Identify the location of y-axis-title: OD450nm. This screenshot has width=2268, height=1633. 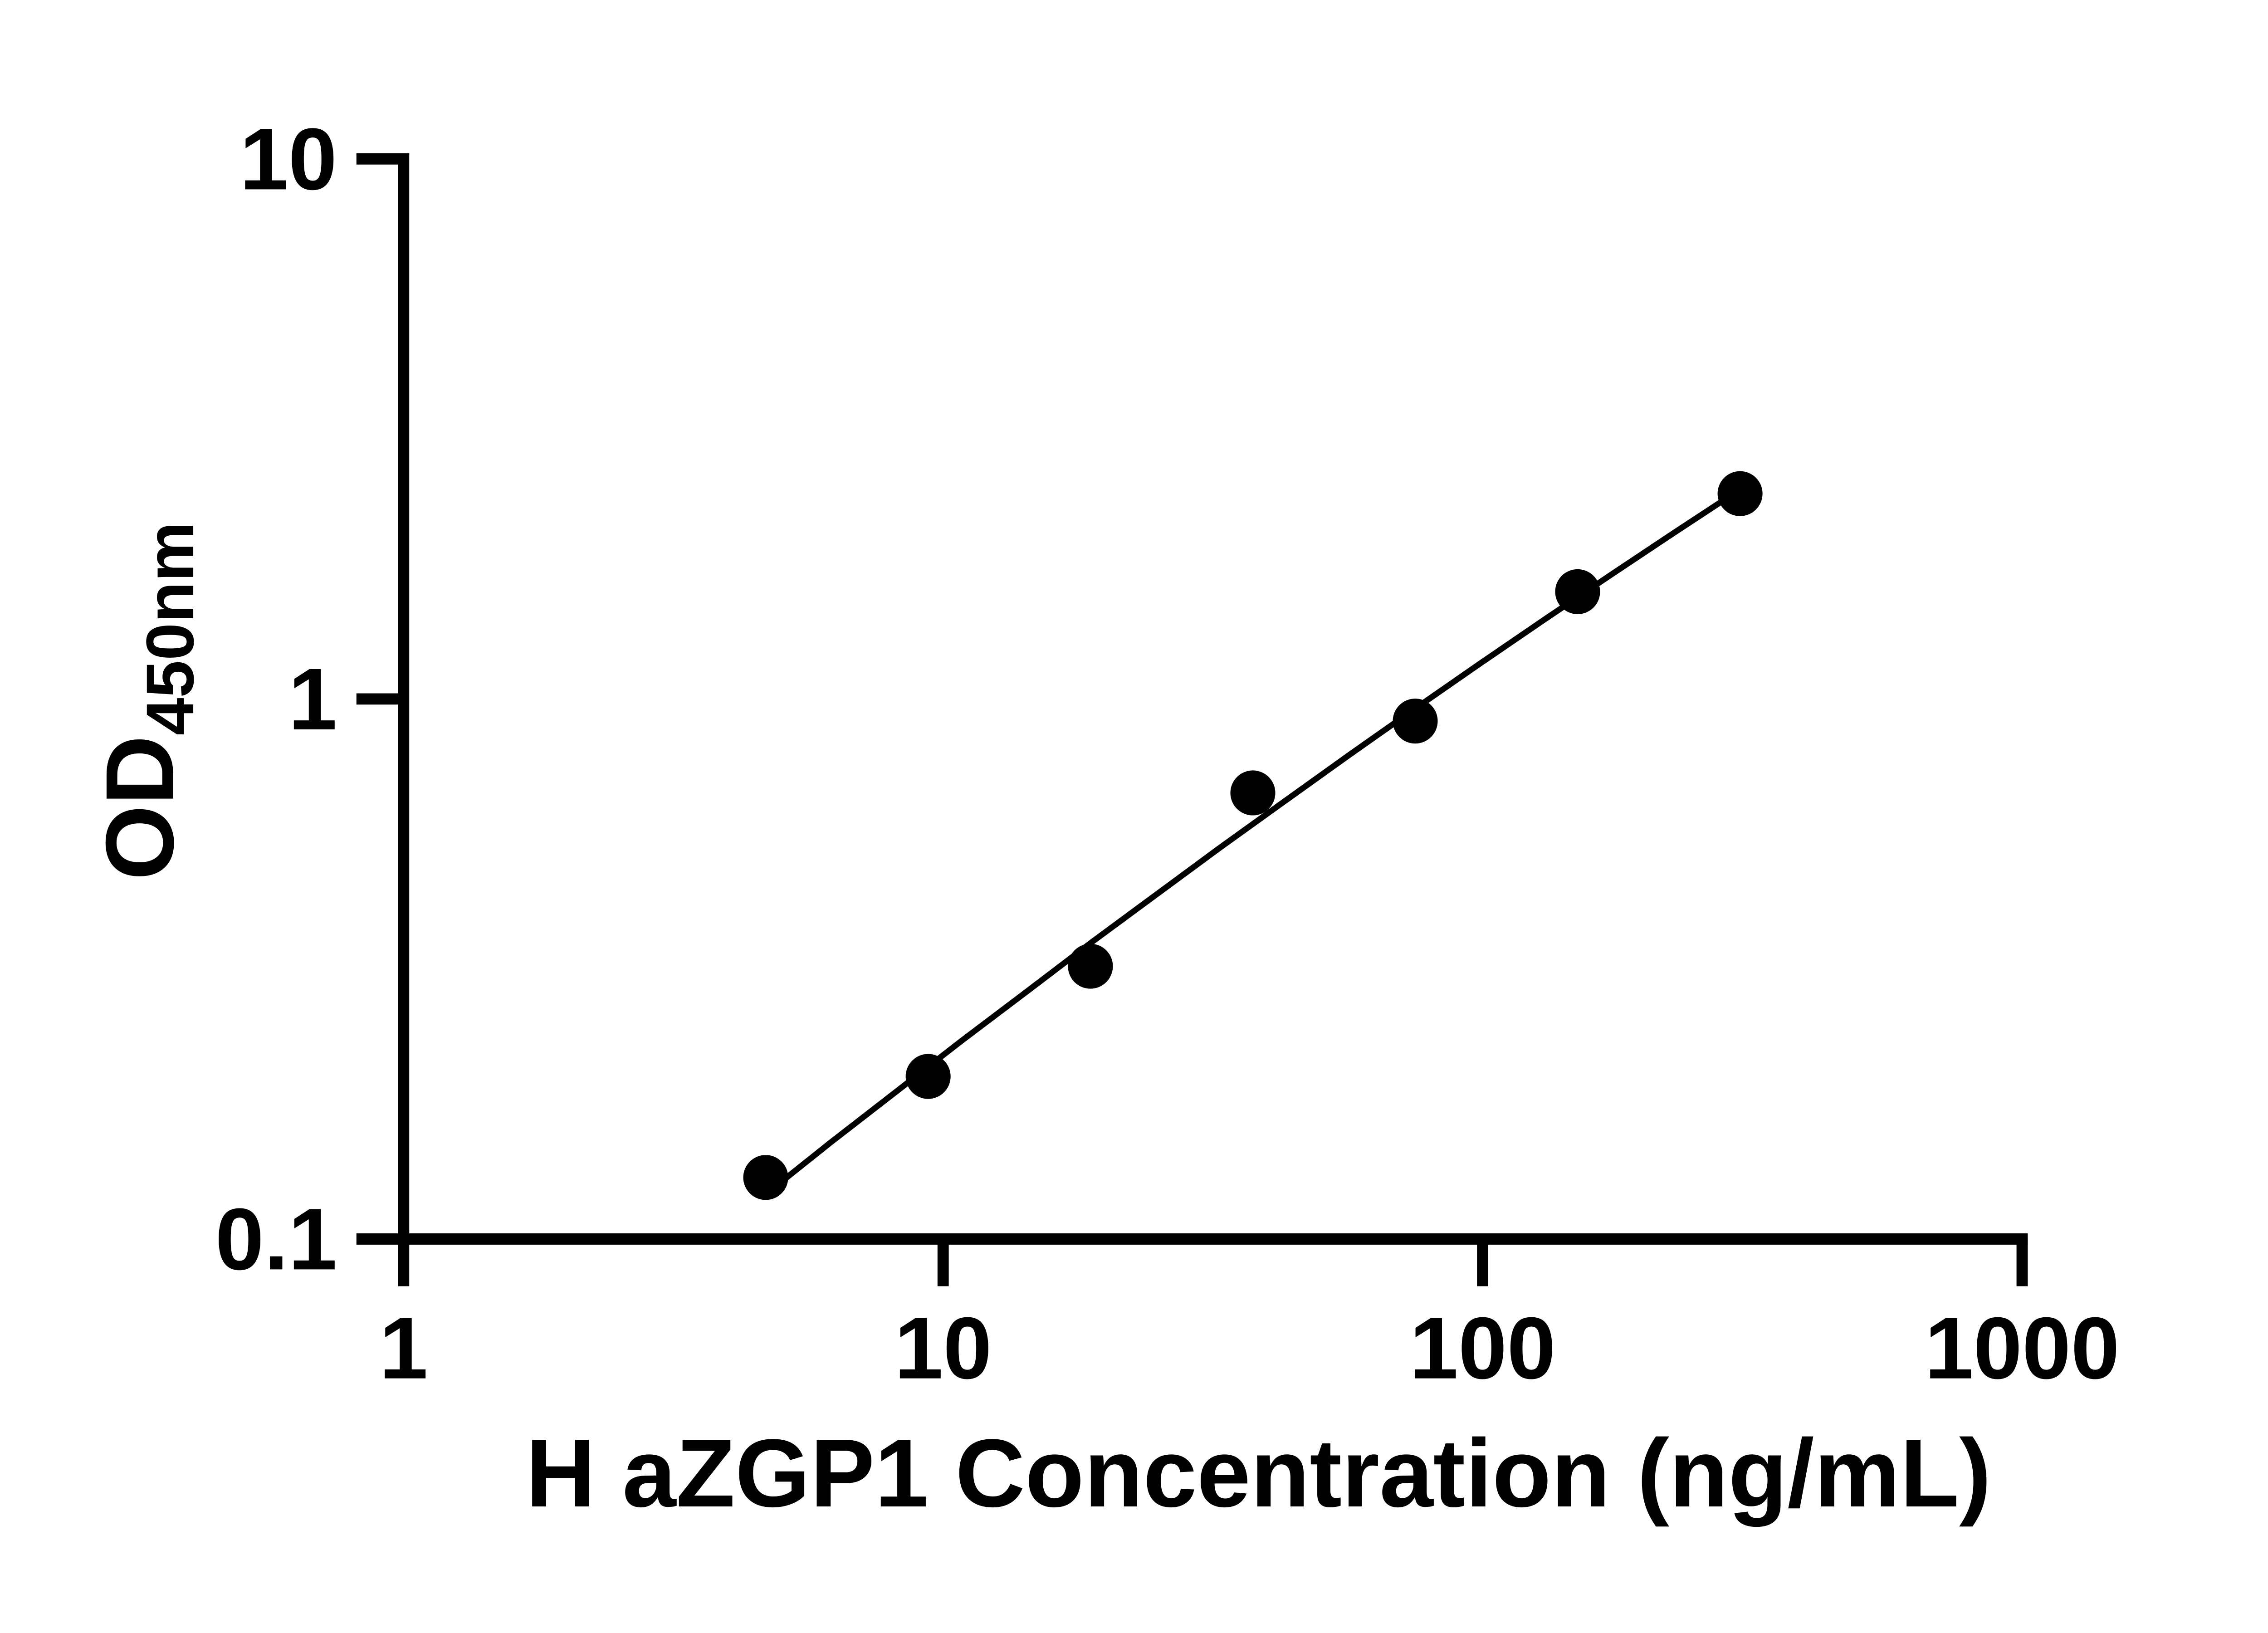
(147, 701).